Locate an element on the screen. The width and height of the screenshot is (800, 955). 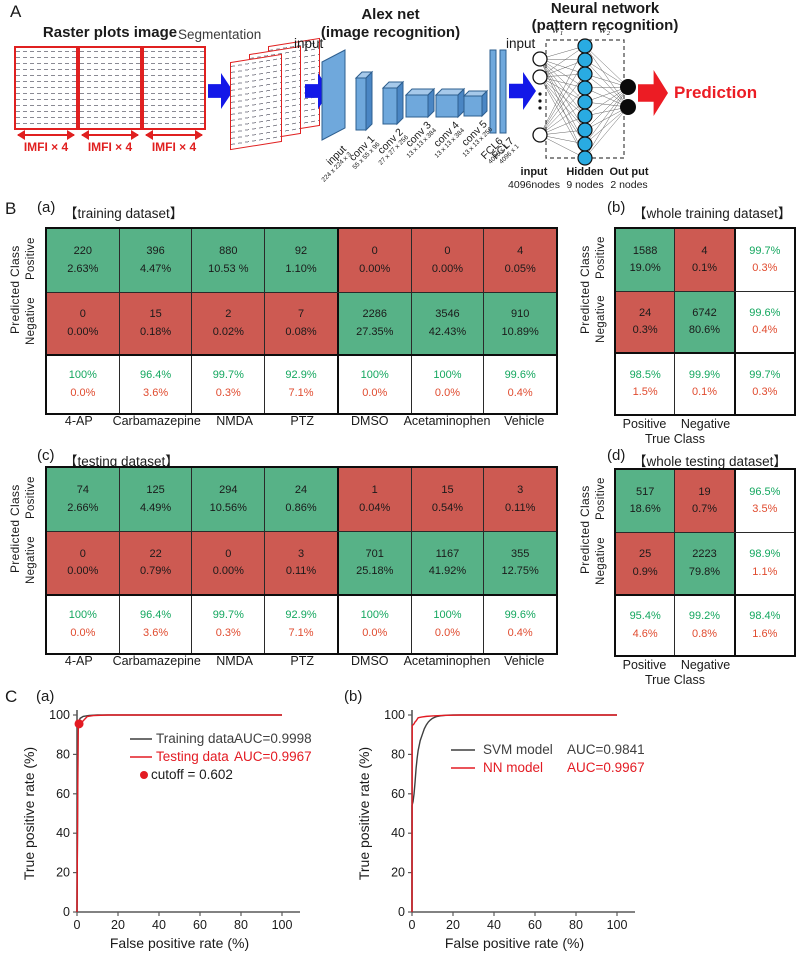
weight2-label: w₂ is located at coordinates (605, 30).